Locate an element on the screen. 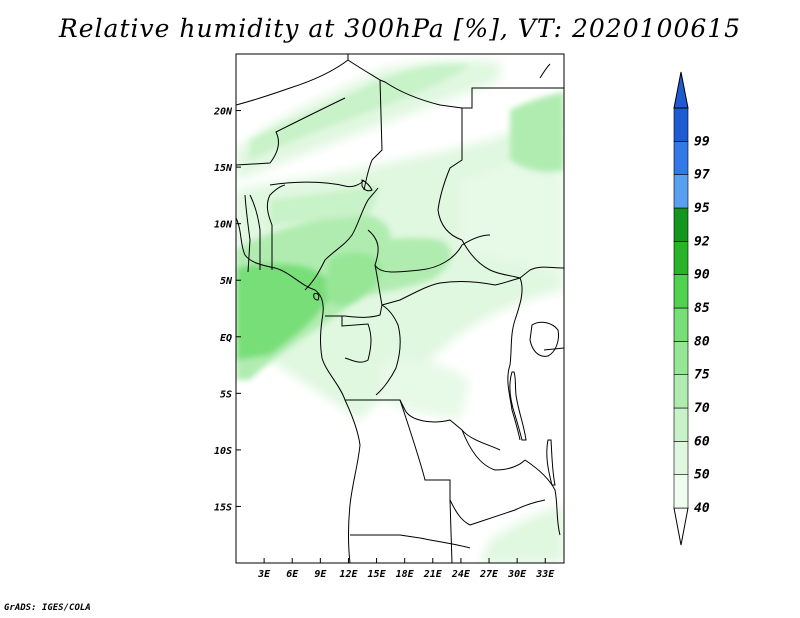 This screenshot has height=618, width=800. lon-tick-label: 30E is located at coordinates (517, 574).